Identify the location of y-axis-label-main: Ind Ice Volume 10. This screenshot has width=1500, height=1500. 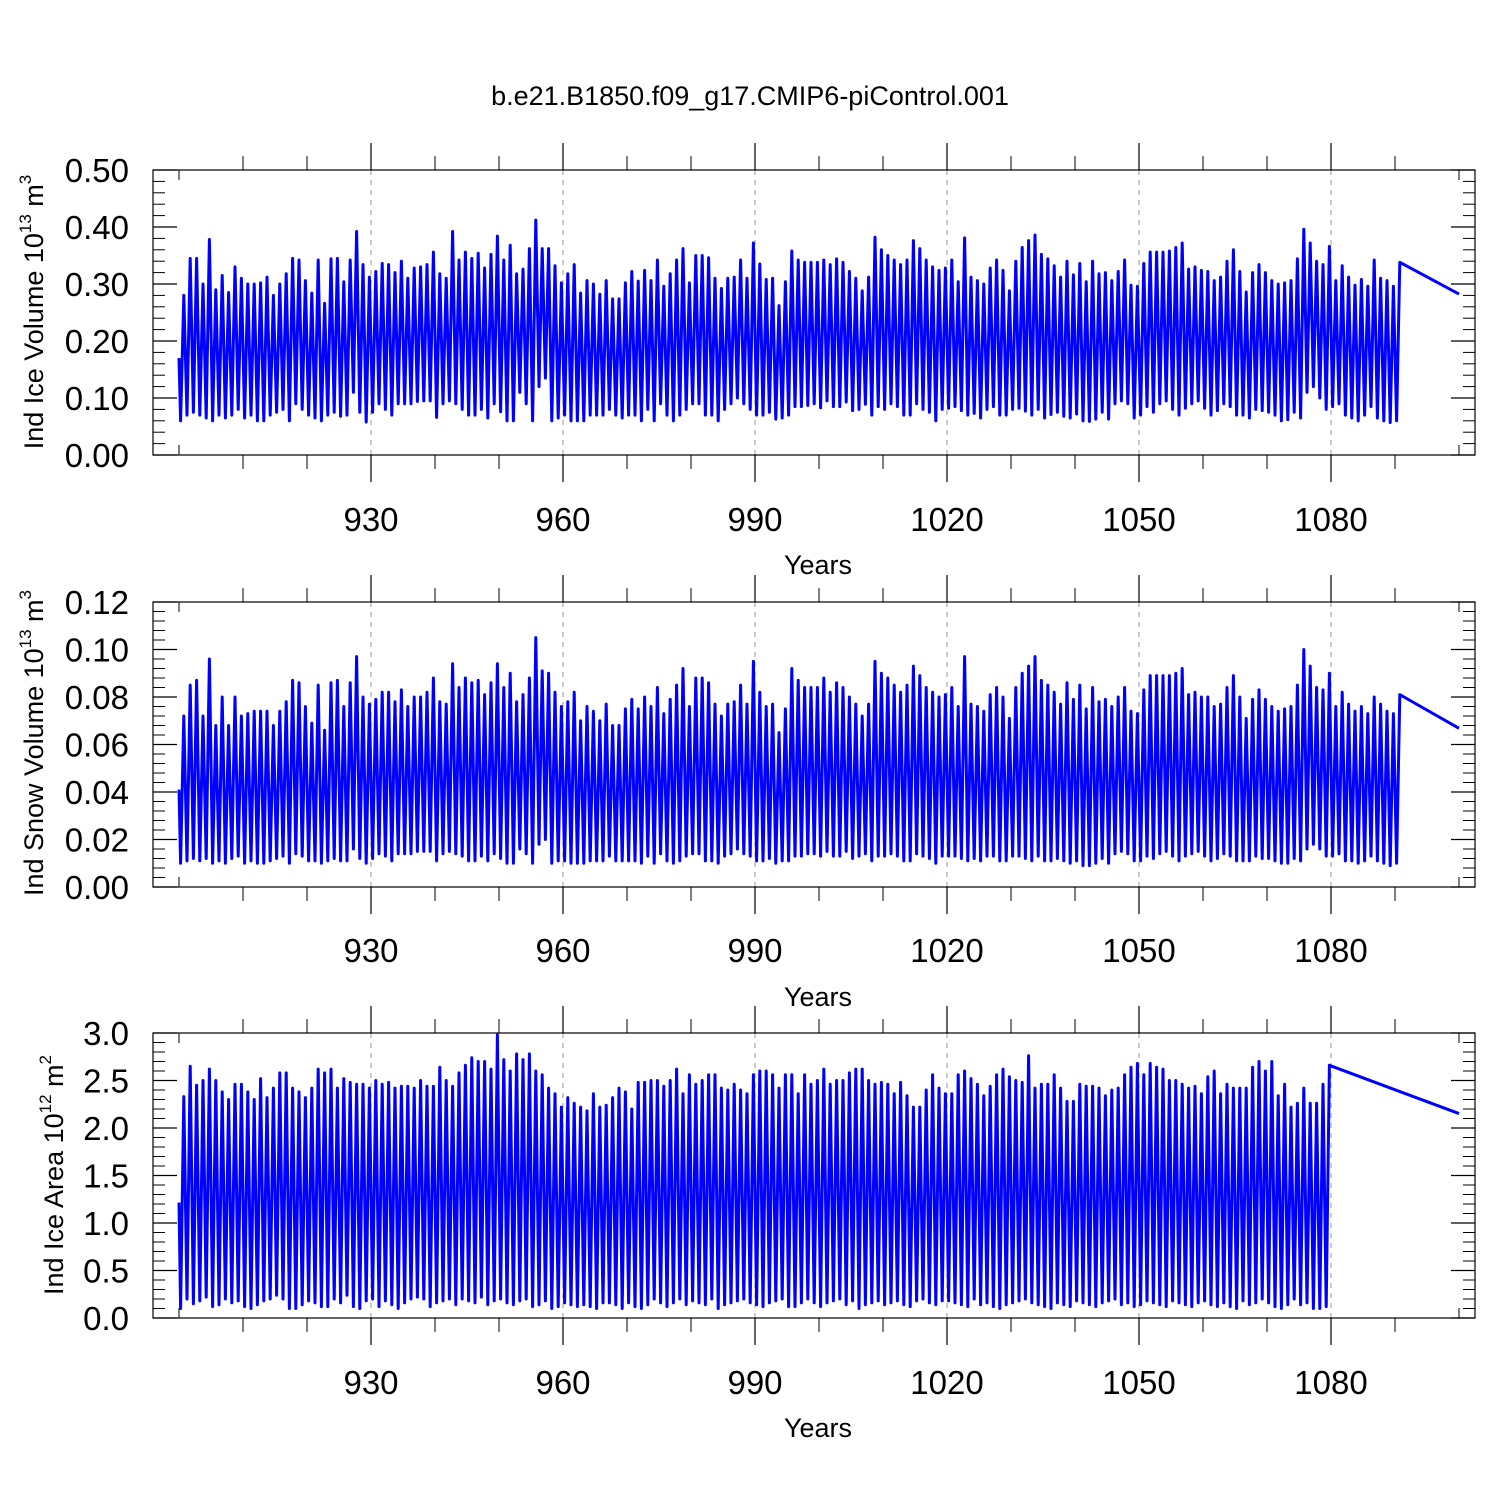
(34, 341).